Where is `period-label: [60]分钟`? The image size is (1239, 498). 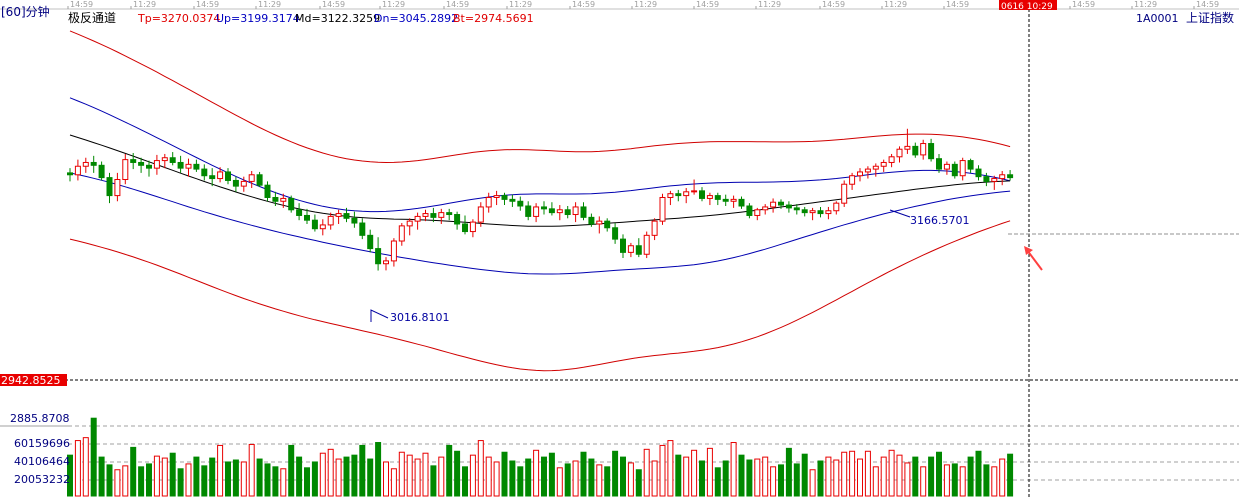 period-label: [60]分钟 is located at coordinates (25, 11).